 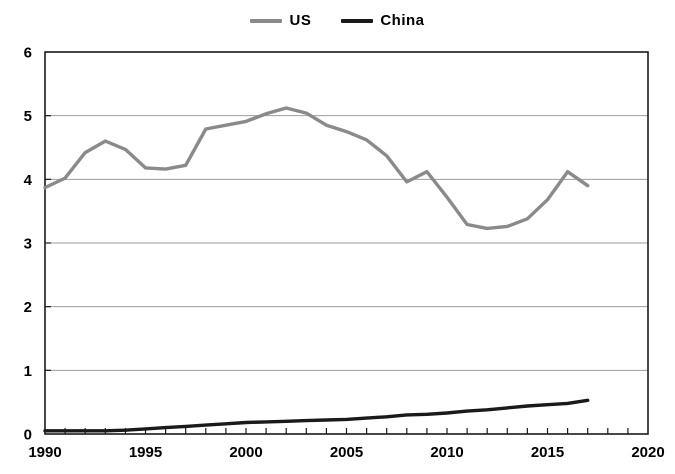 I want to click on legend-label-us: US, so click(x=300, y=20).